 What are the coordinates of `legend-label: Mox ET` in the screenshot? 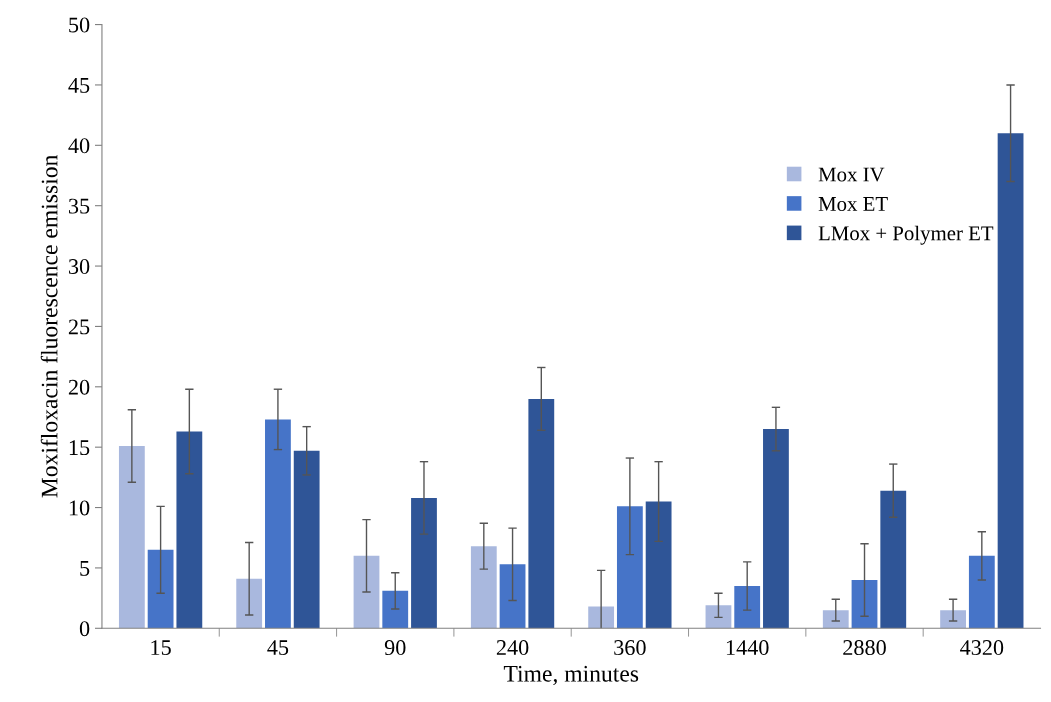 It's located at (853, 204).